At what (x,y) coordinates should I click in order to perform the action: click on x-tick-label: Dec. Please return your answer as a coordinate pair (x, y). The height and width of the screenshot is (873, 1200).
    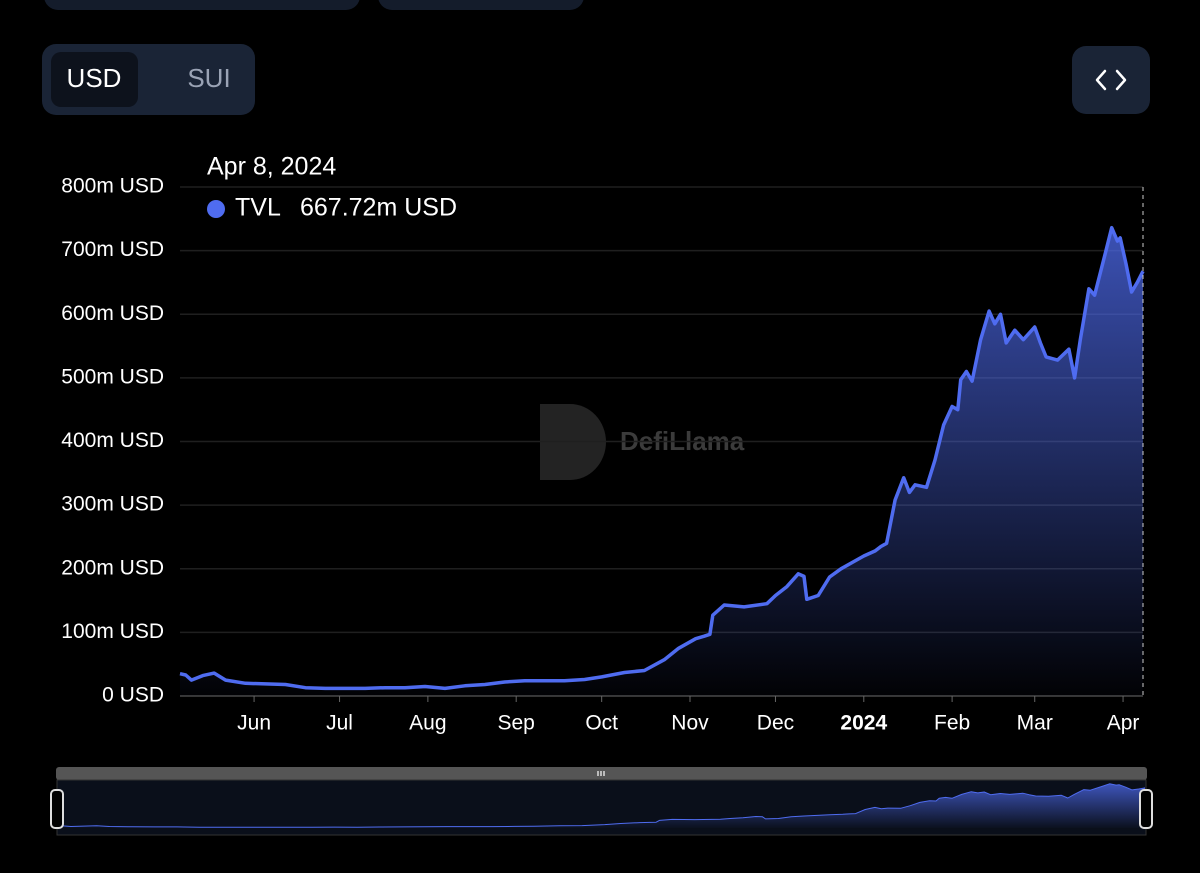
    Looking at the image, I should click on (775, 723).